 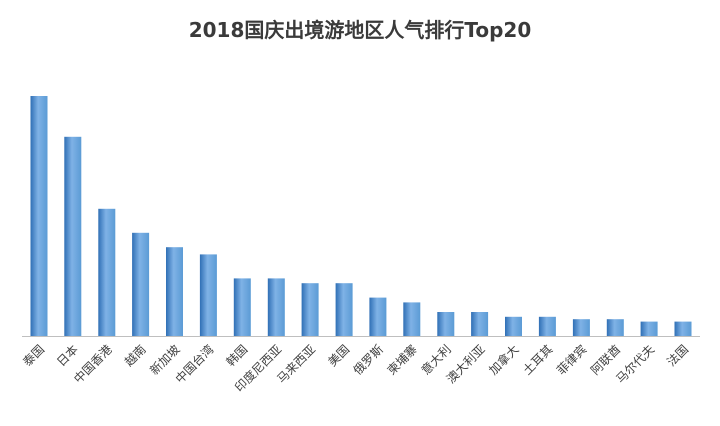 What do you see at coordinates (683, 328) in the screenshot?
I see `bar-法国` at bounding box center [683, 328].